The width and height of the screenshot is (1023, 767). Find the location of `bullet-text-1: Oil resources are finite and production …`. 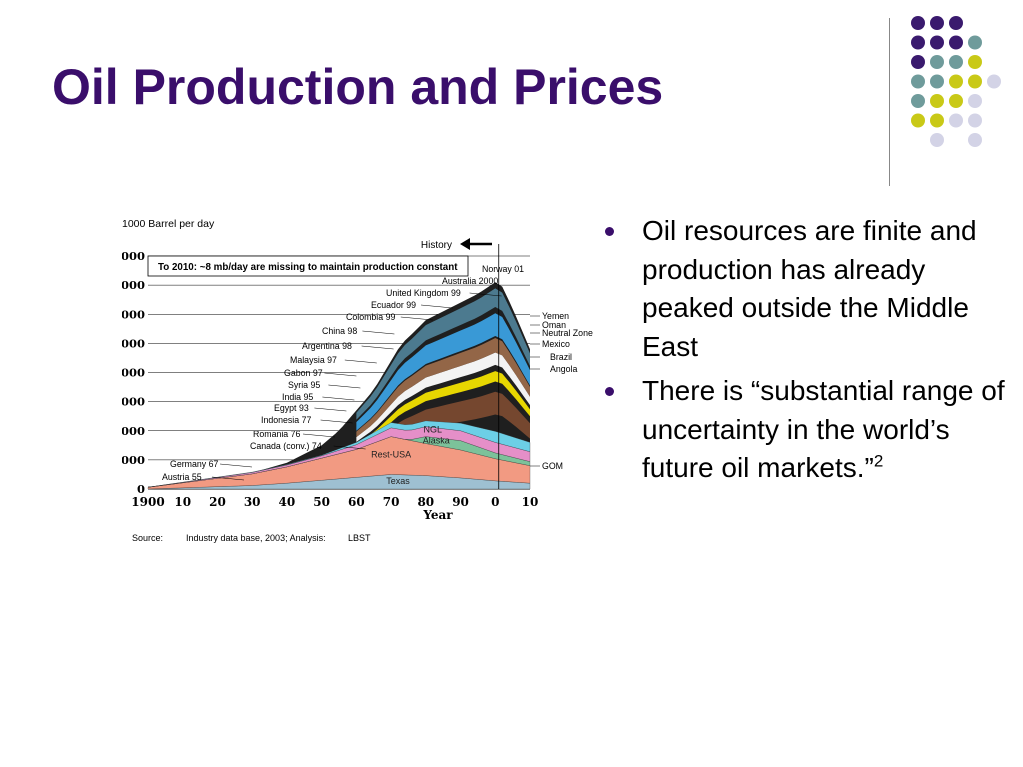

bullet-text-1: Oil resources are finite and production … is located at coordinates (809, 288).